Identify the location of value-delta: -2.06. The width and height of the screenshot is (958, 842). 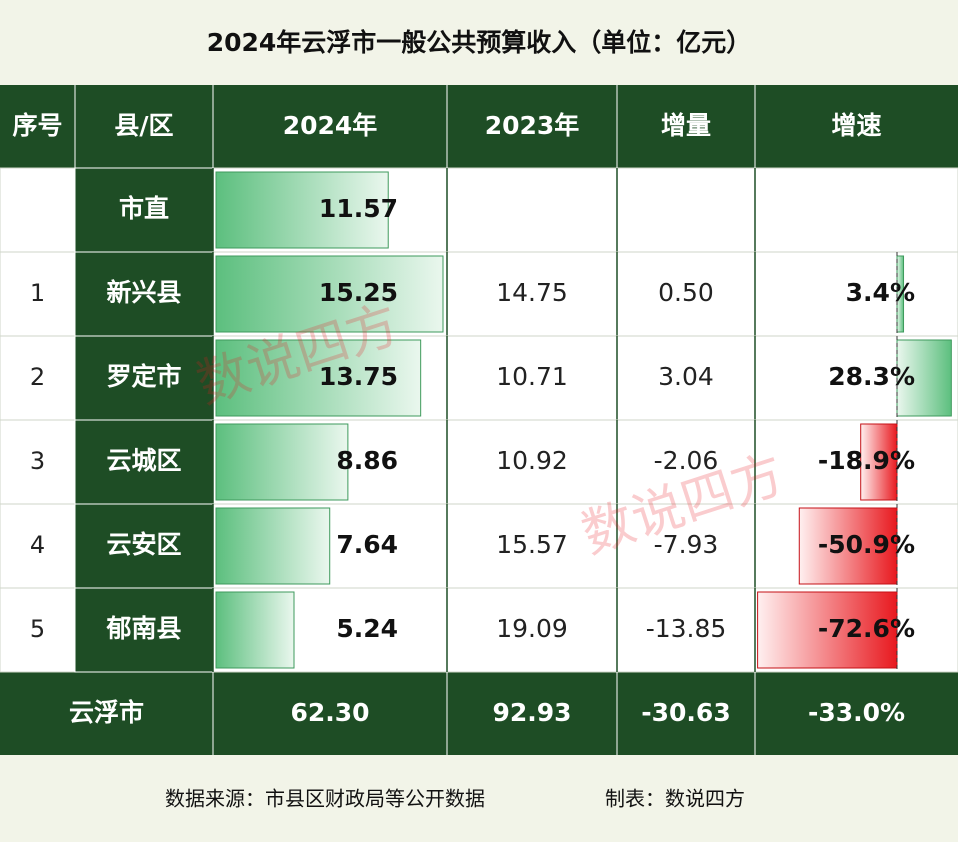
(686, 460).